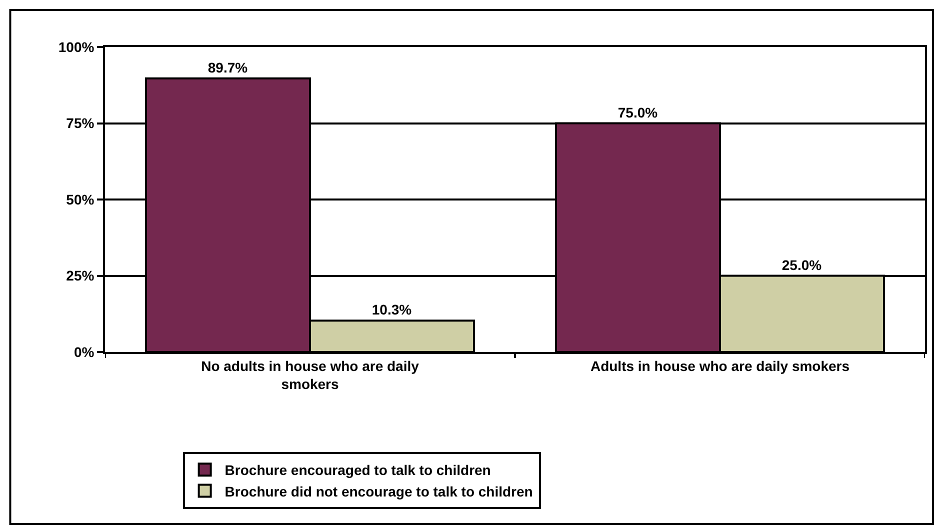  What do you see at coordinates (80, 276) in the screenshot?
I see `y-tick-label: 25%` at bounding box center [80, 276].